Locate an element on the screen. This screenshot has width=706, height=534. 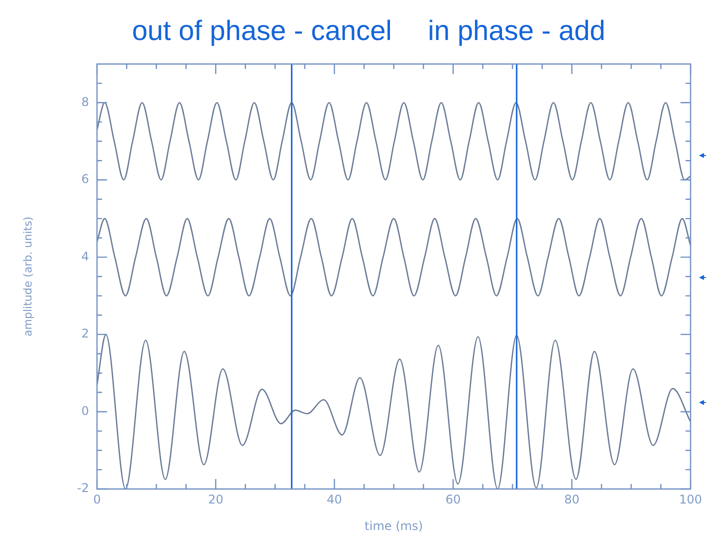
ref-line-label: in phase - add is located at coordinates (517, 30).